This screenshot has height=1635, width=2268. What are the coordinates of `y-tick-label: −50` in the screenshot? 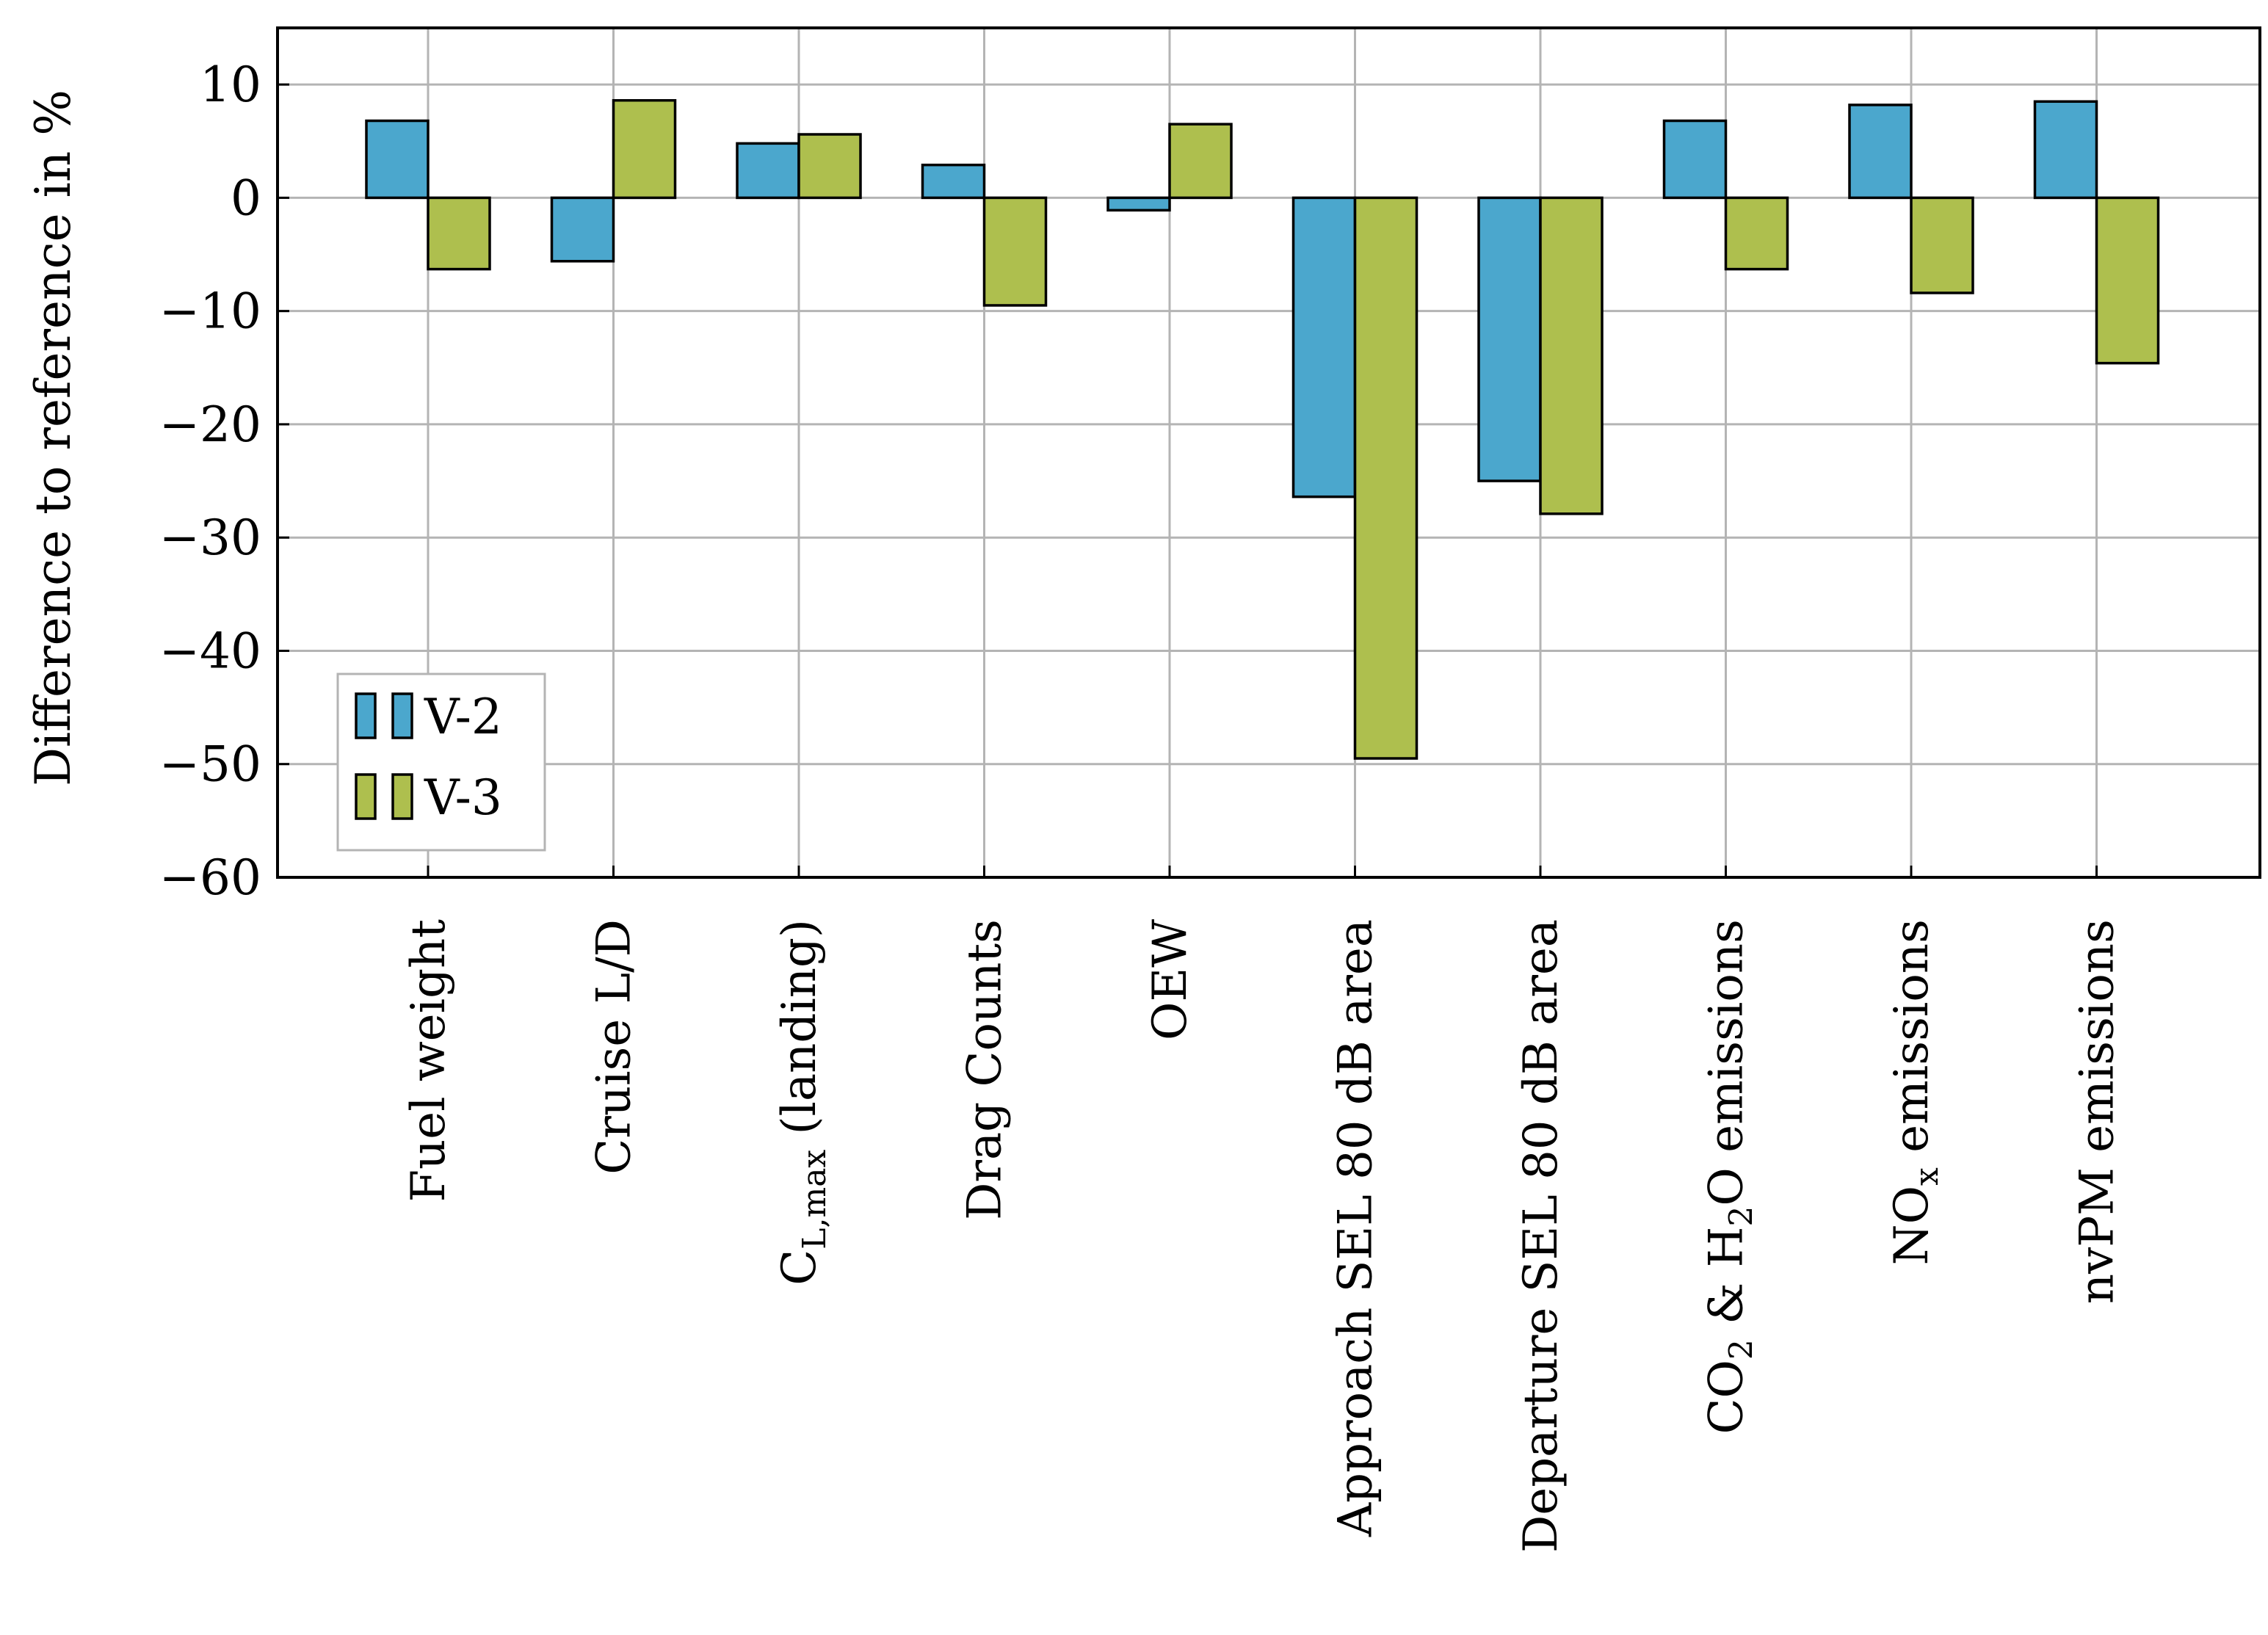 It's located at (210, 764).